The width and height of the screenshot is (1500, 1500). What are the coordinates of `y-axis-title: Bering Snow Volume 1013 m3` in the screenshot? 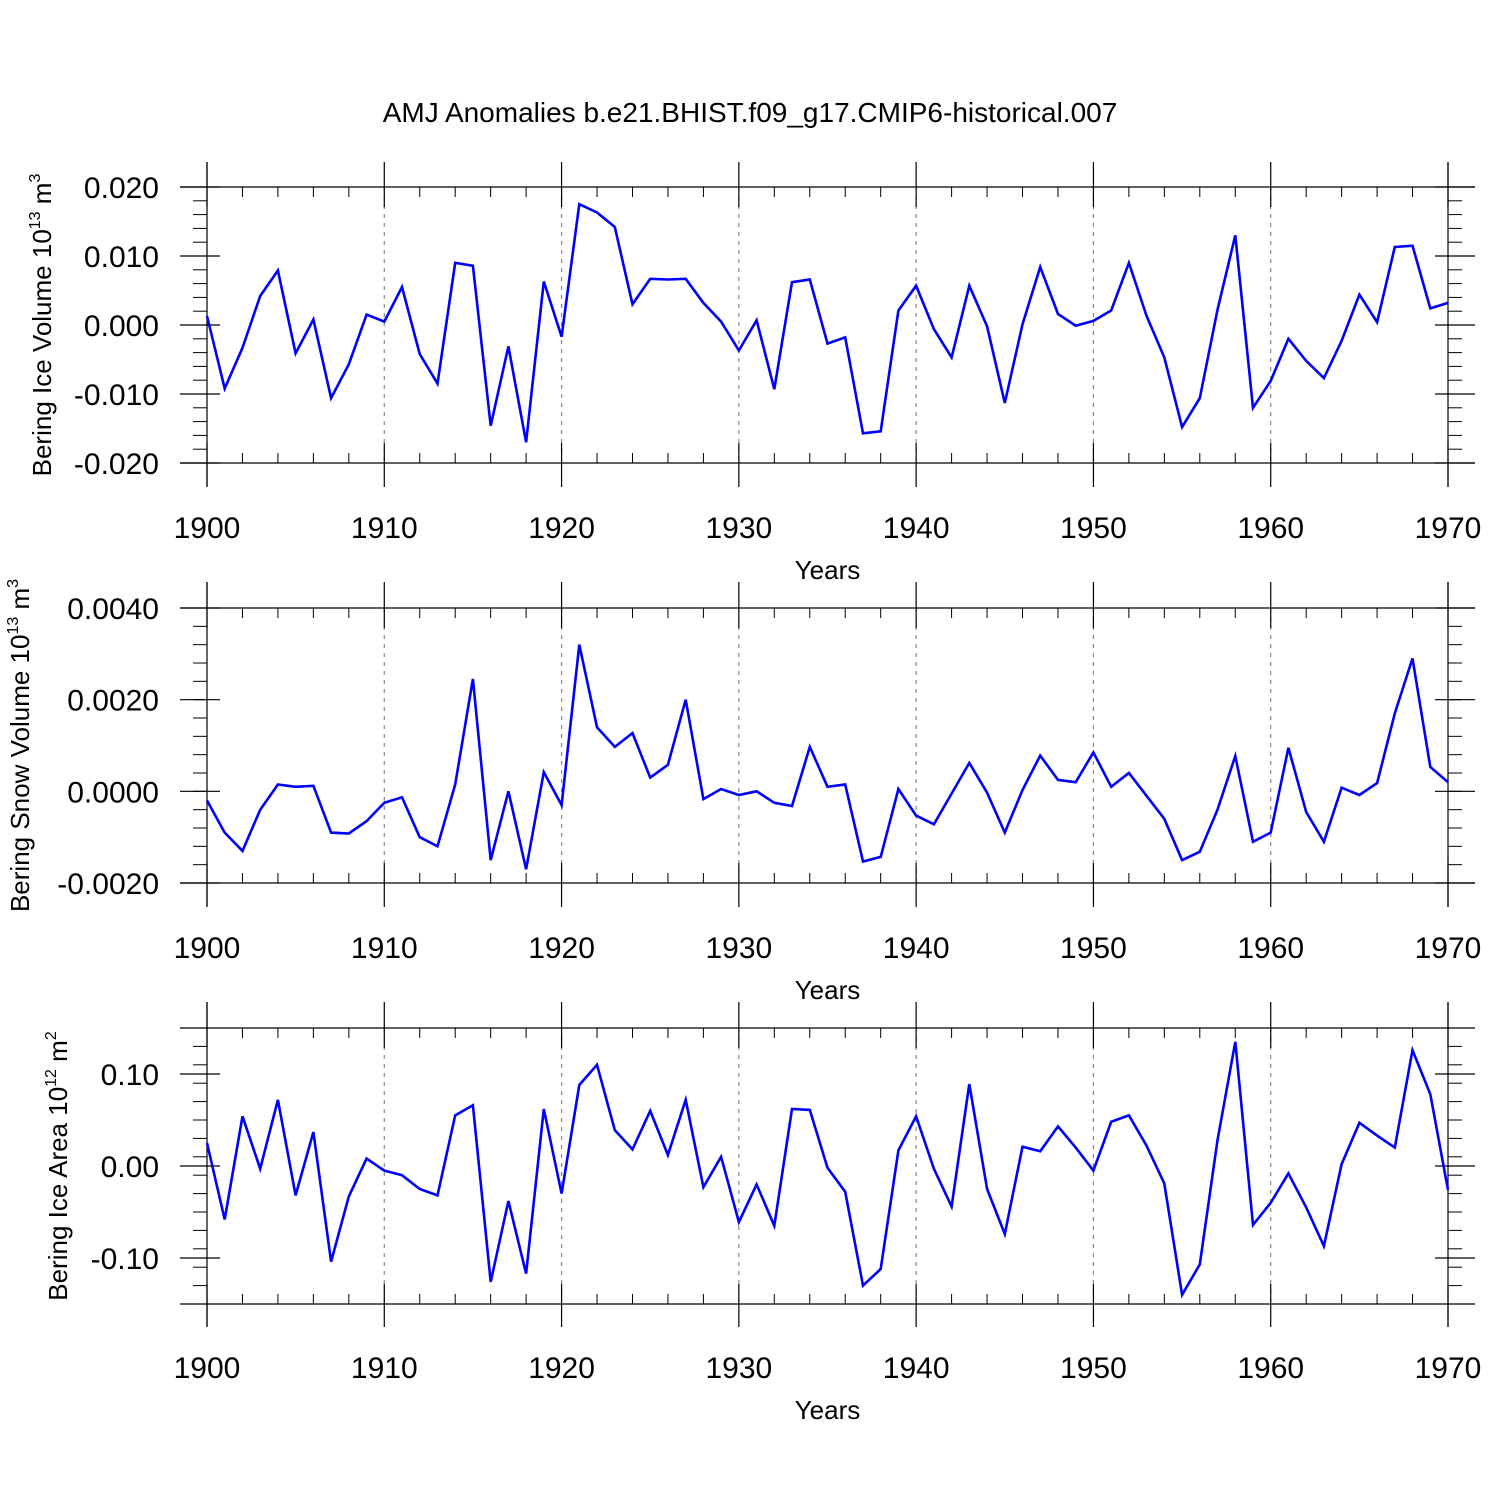 It's located at (20, 745).